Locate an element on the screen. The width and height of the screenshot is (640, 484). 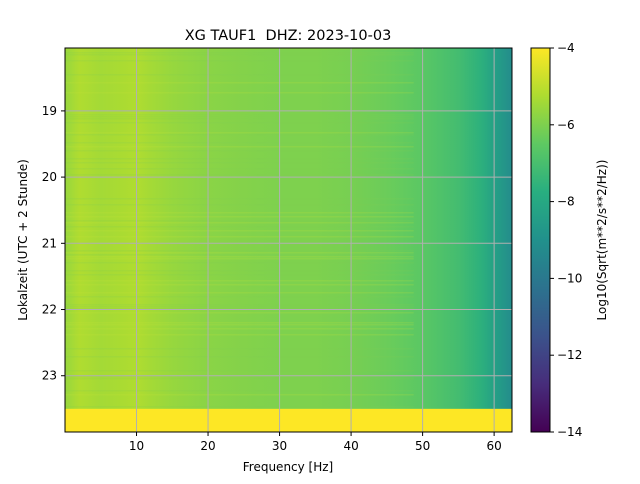
x-tick-label: 60 is located at coordinates (493, 446).